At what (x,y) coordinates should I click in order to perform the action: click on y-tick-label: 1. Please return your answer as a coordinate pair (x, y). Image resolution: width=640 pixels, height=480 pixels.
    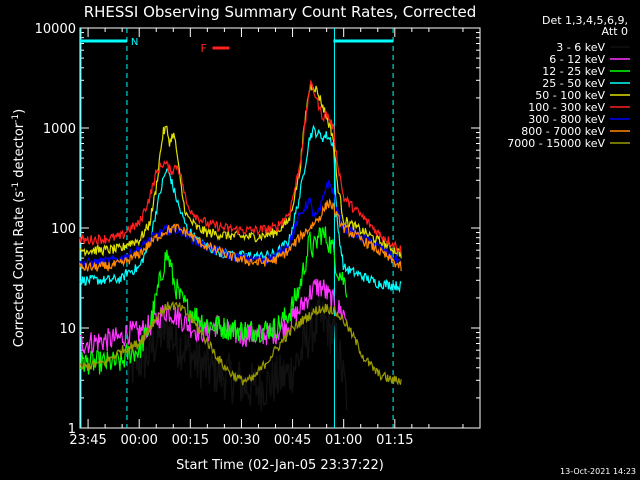
    Looking at the image, I should click on (72, 429).